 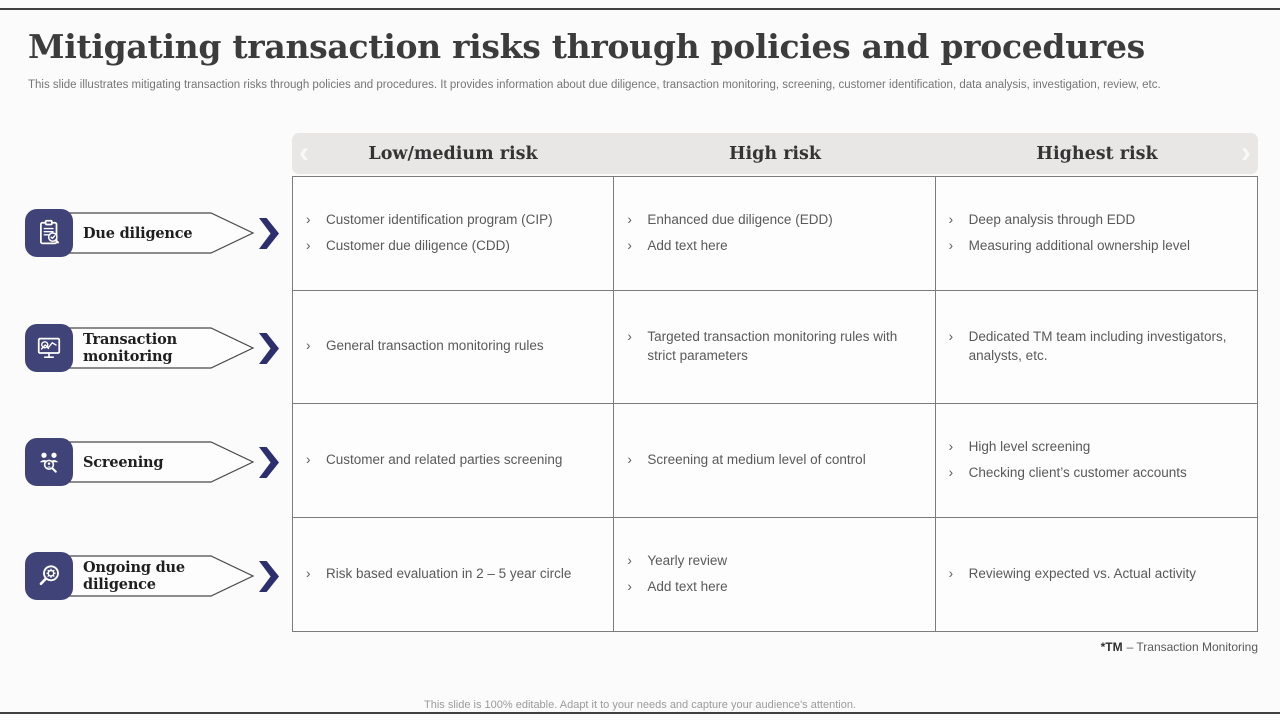 What do you see at coordinates (1096, 246) in the screenshot?
I see `list-item: › Measuring additional ownership level` at bounding box center [1096, 246].